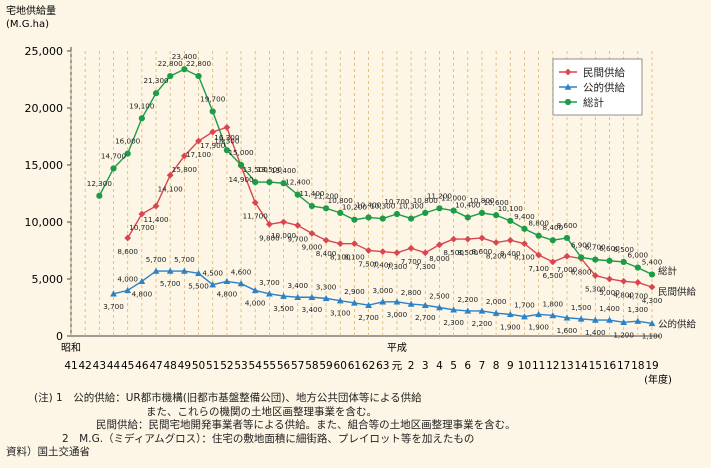  Describe the element at coordinates (256, 216) in the screenshot. I see `data-label: 11,700` at that location.